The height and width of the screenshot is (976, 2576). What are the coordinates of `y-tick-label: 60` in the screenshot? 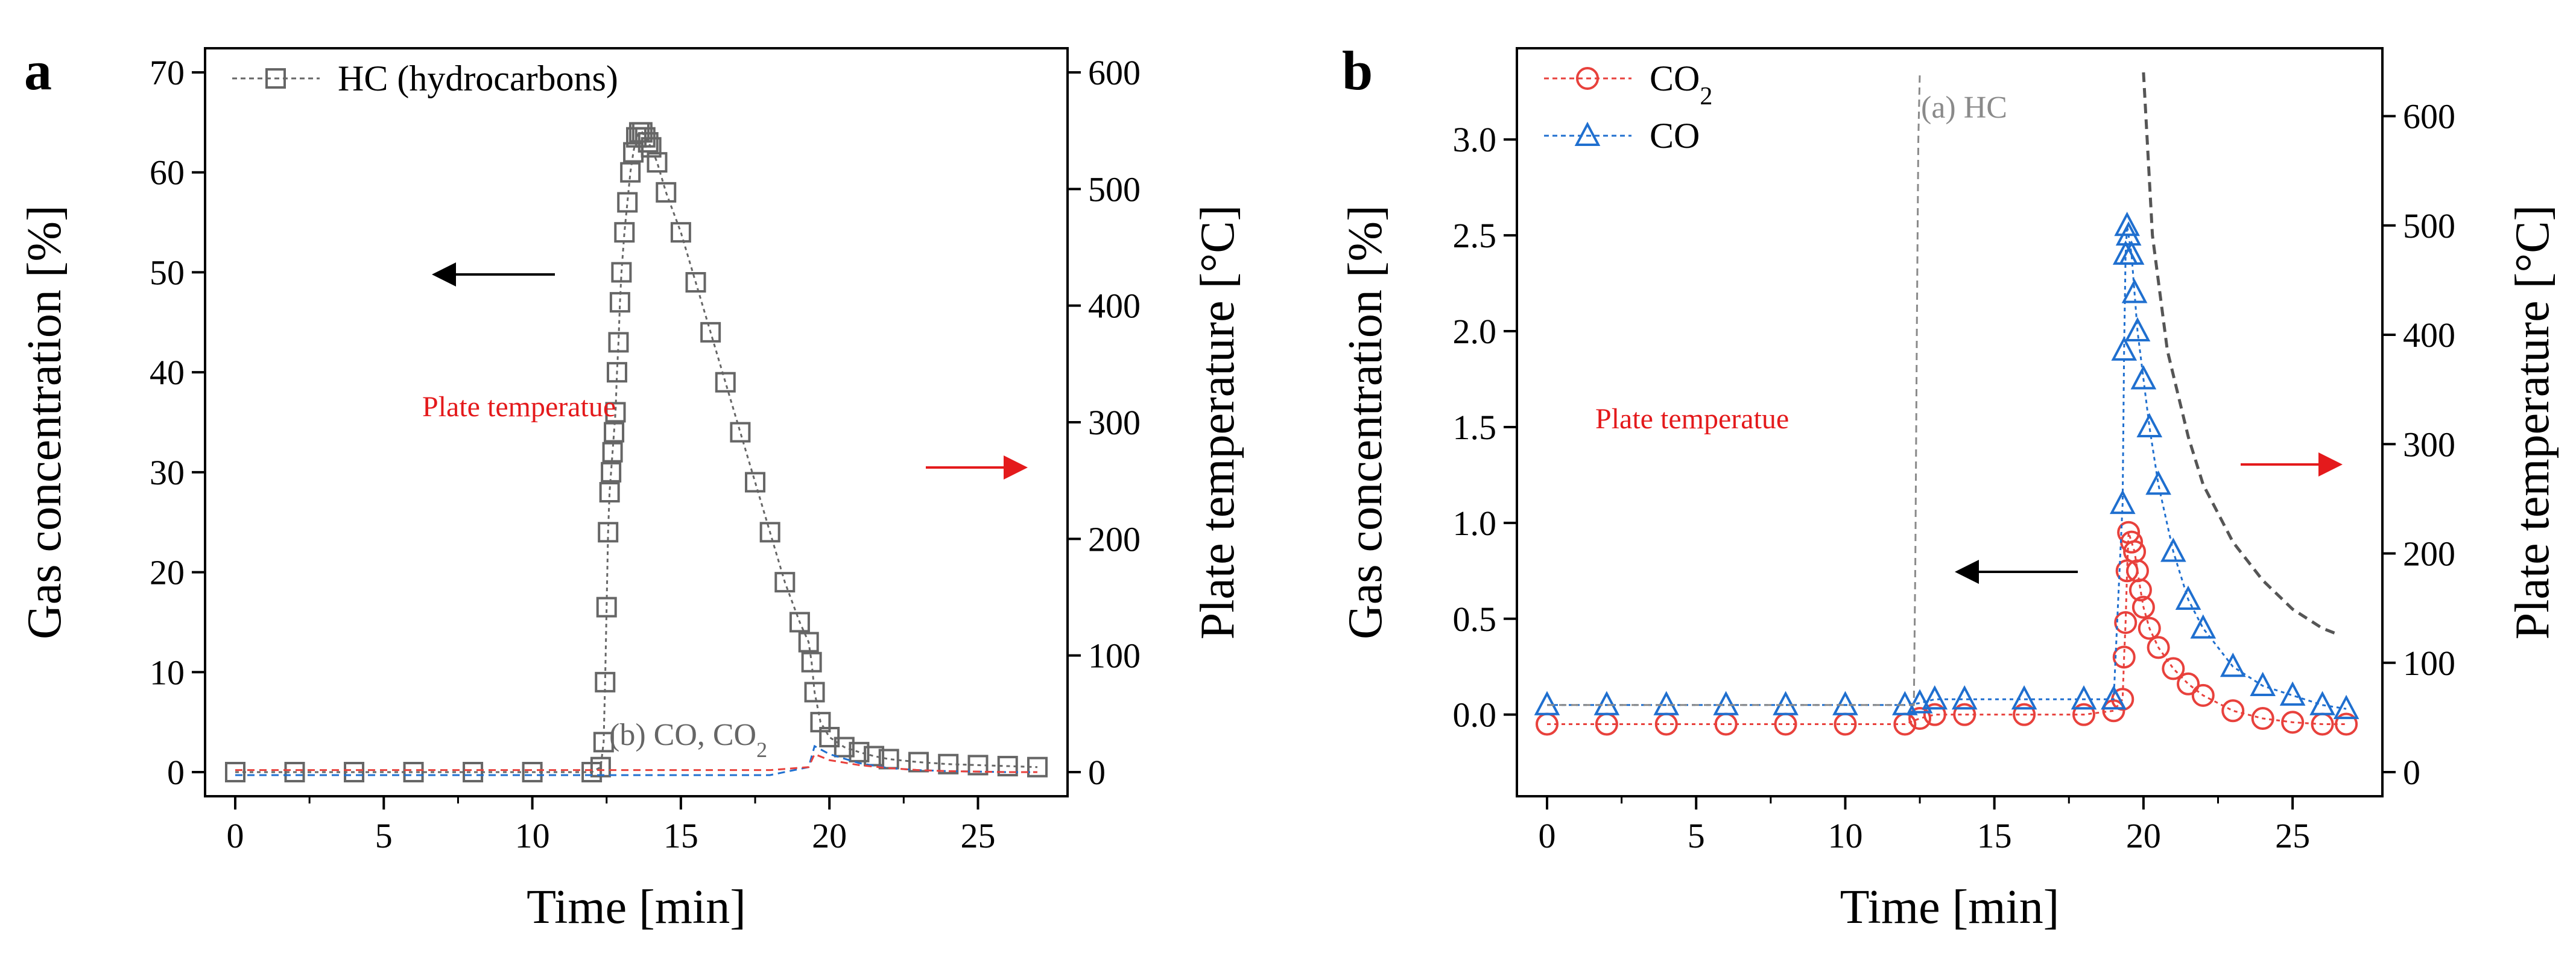 It's located at (167, 173).